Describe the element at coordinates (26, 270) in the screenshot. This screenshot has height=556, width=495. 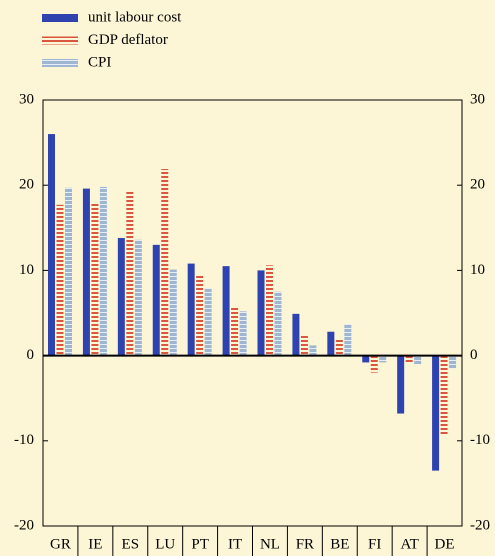
I see `y-tick-label: 10` at that location.